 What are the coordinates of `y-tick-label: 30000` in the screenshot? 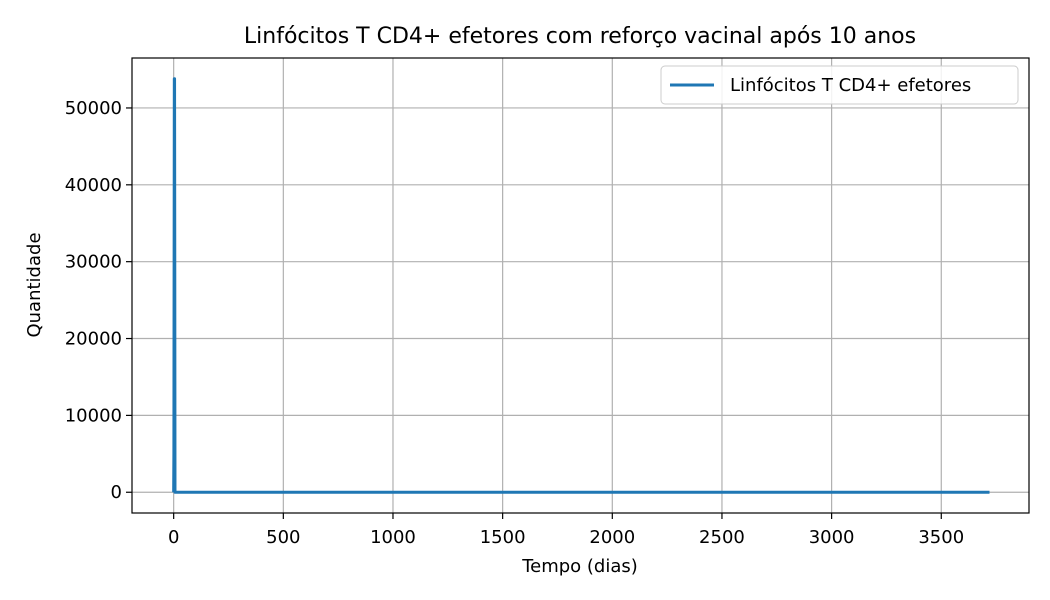 It's located at (93, 262).